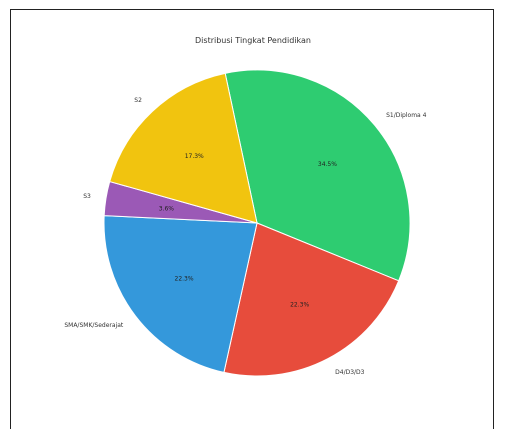 Image resolution: width=505 pixels, height=429 pixels. Describe the element at coordinates (194, 156) in the screenshot. I see `slice-percent-label: 17.3%` at that location.